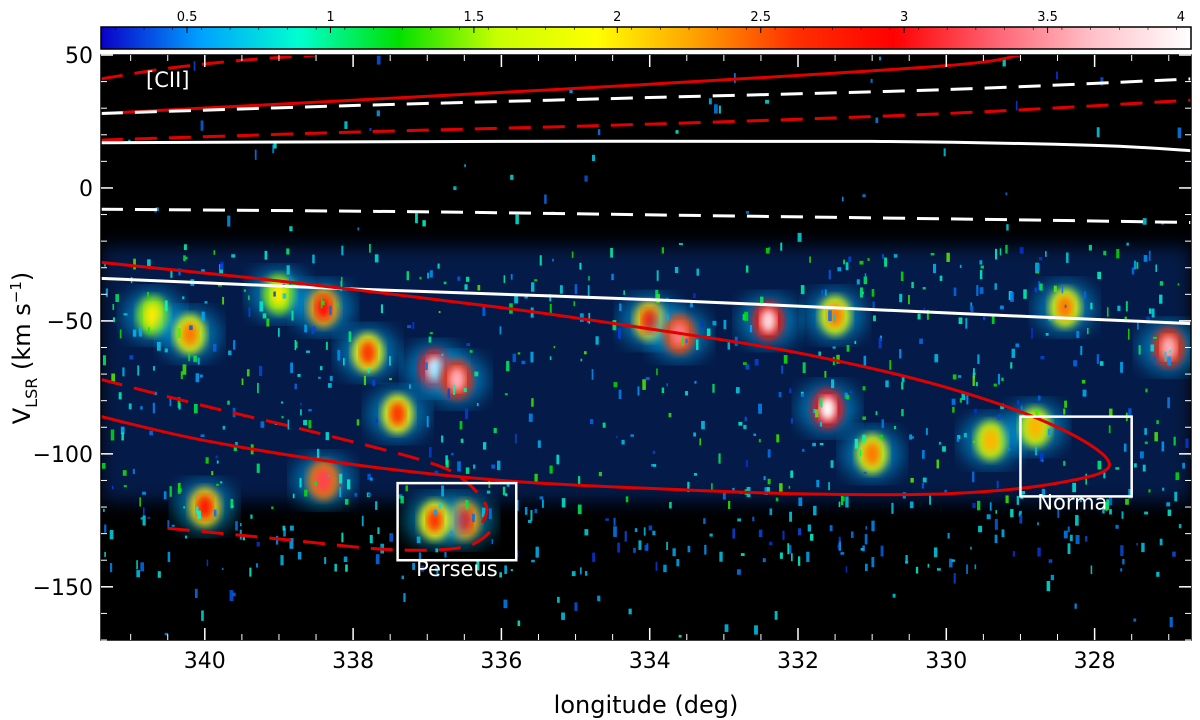 The image size is (1200, 720). I want to click on region-box, so click(457, 521).